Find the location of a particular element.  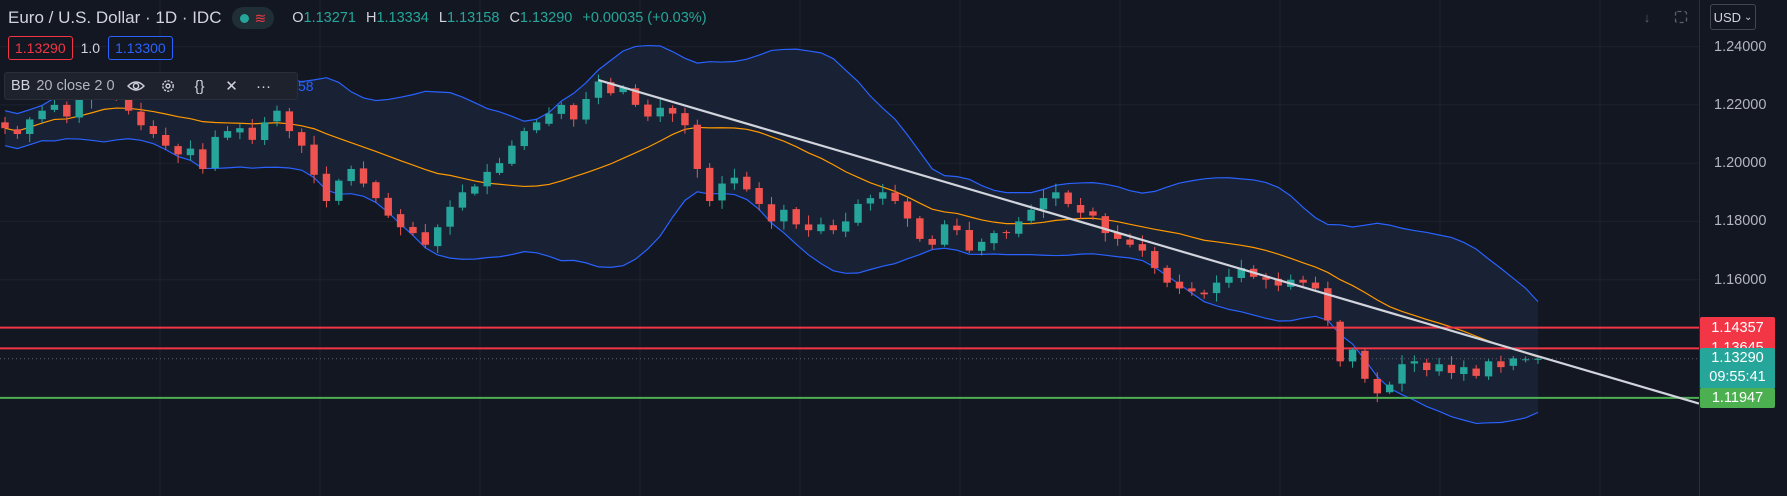

quantity-value: 1.0 is located at coordinates (90, 48).